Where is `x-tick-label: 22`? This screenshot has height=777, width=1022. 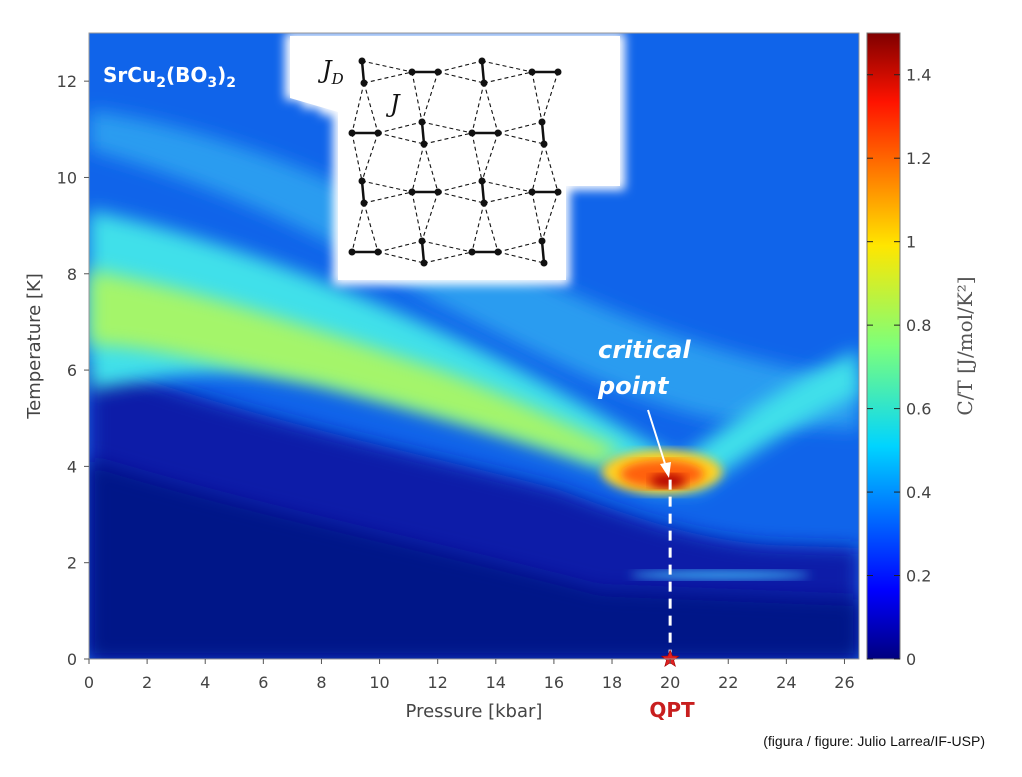
x-tick-label: 22 is located at coordinates (728, 682).